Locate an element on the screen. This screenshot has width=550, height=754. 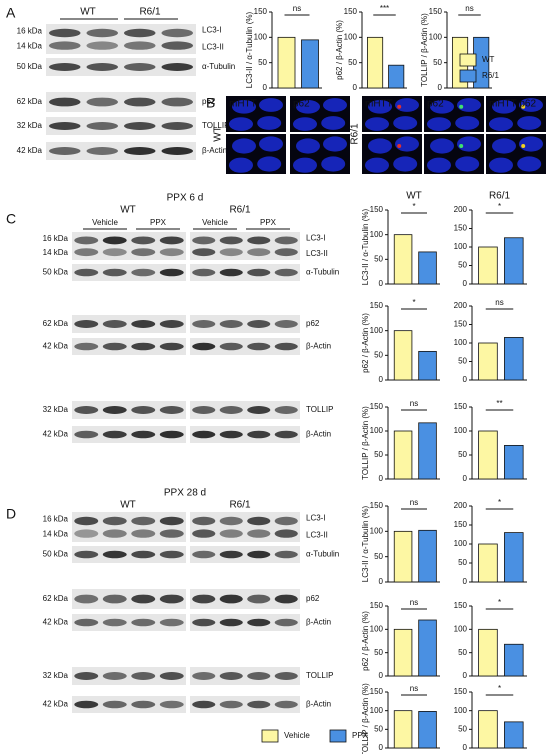
group-label: WT is located at coordinates (128, 505).